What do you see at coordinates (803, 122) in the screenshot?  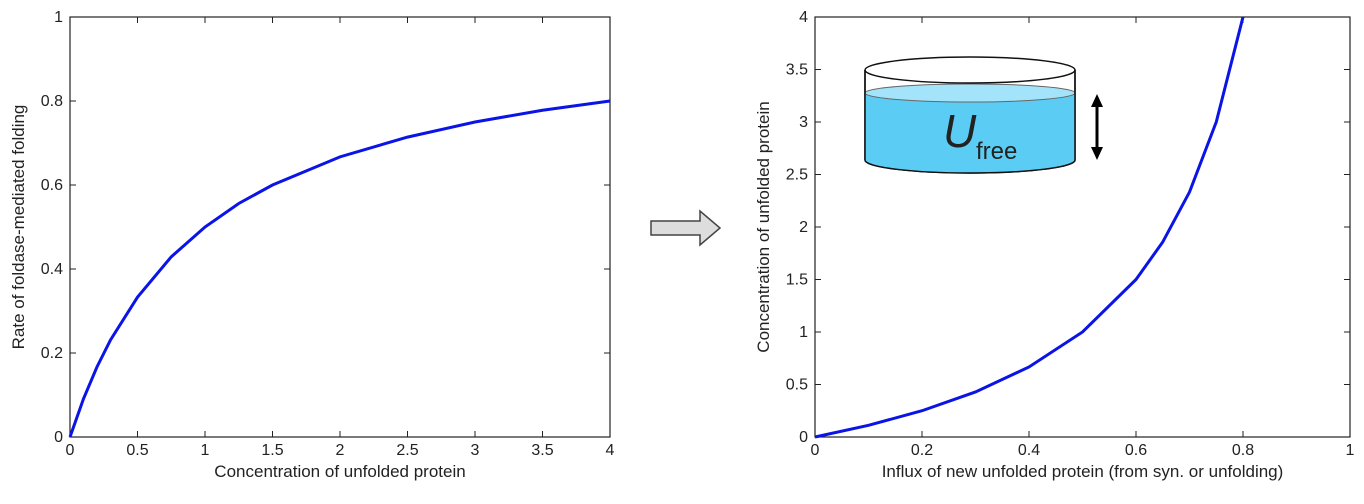 I see `y-tick-label: 3` at bounding box center [803, 122].